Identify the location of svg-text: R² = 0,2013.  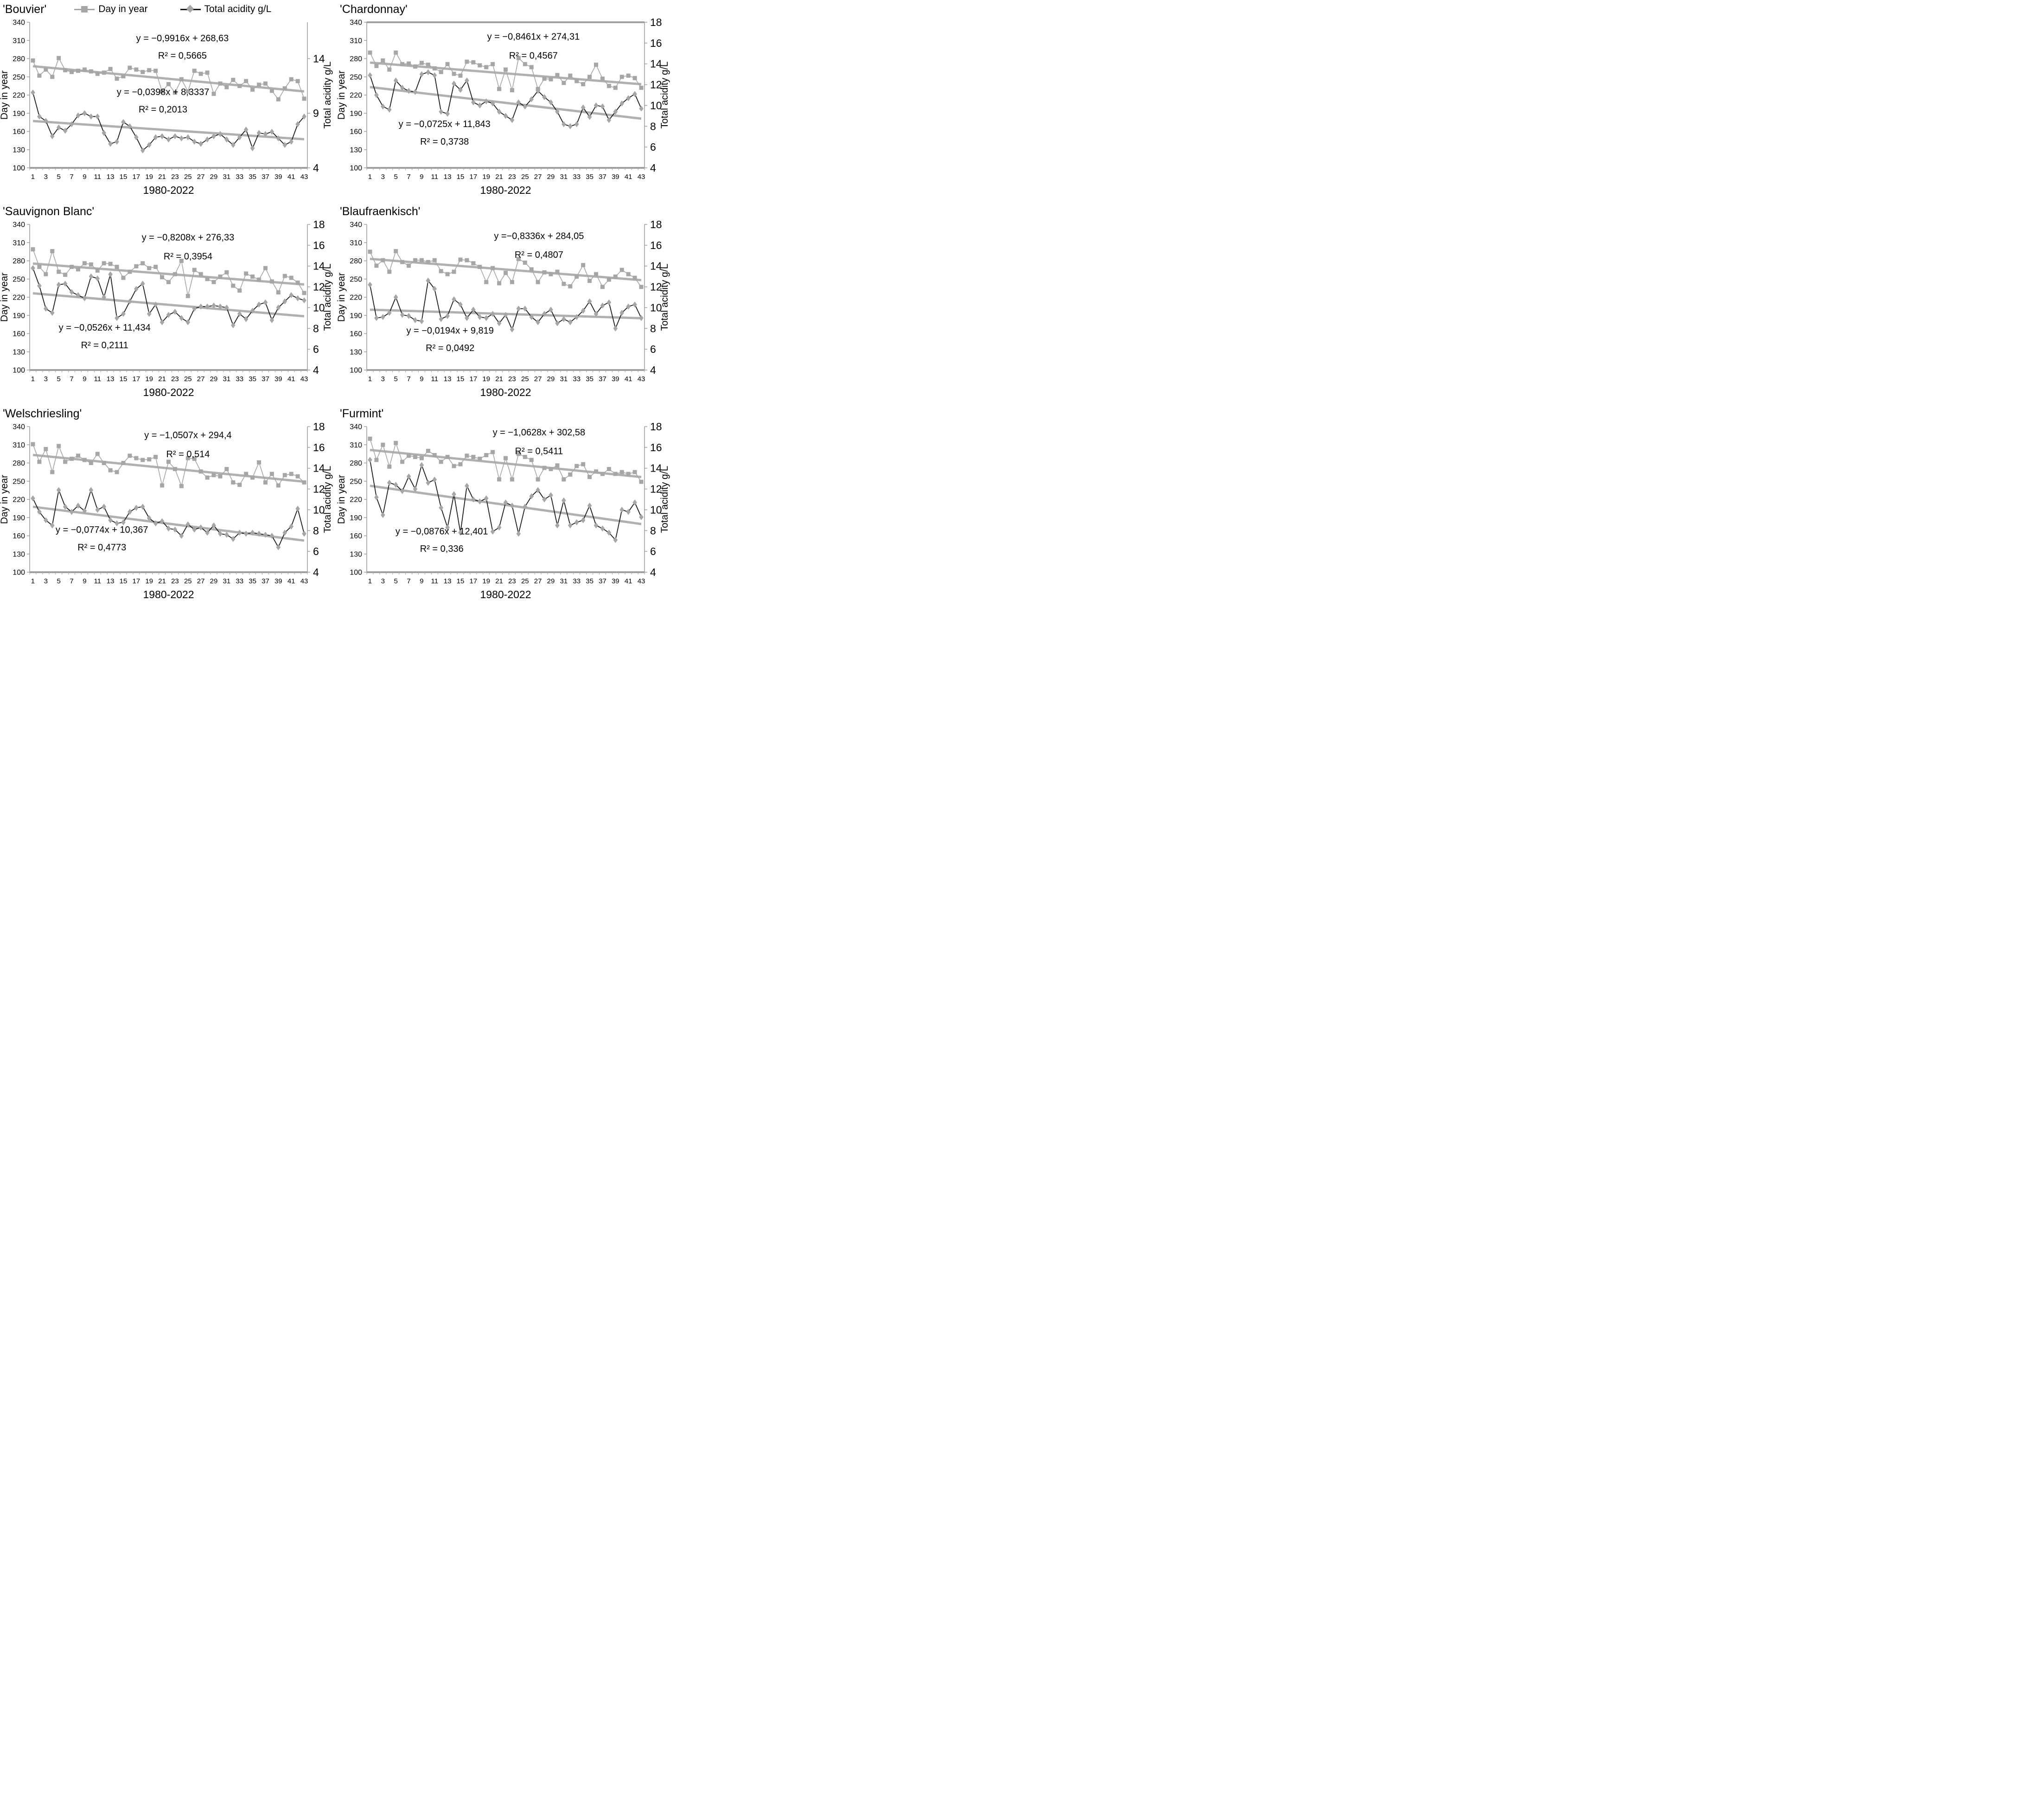
(163, 110).